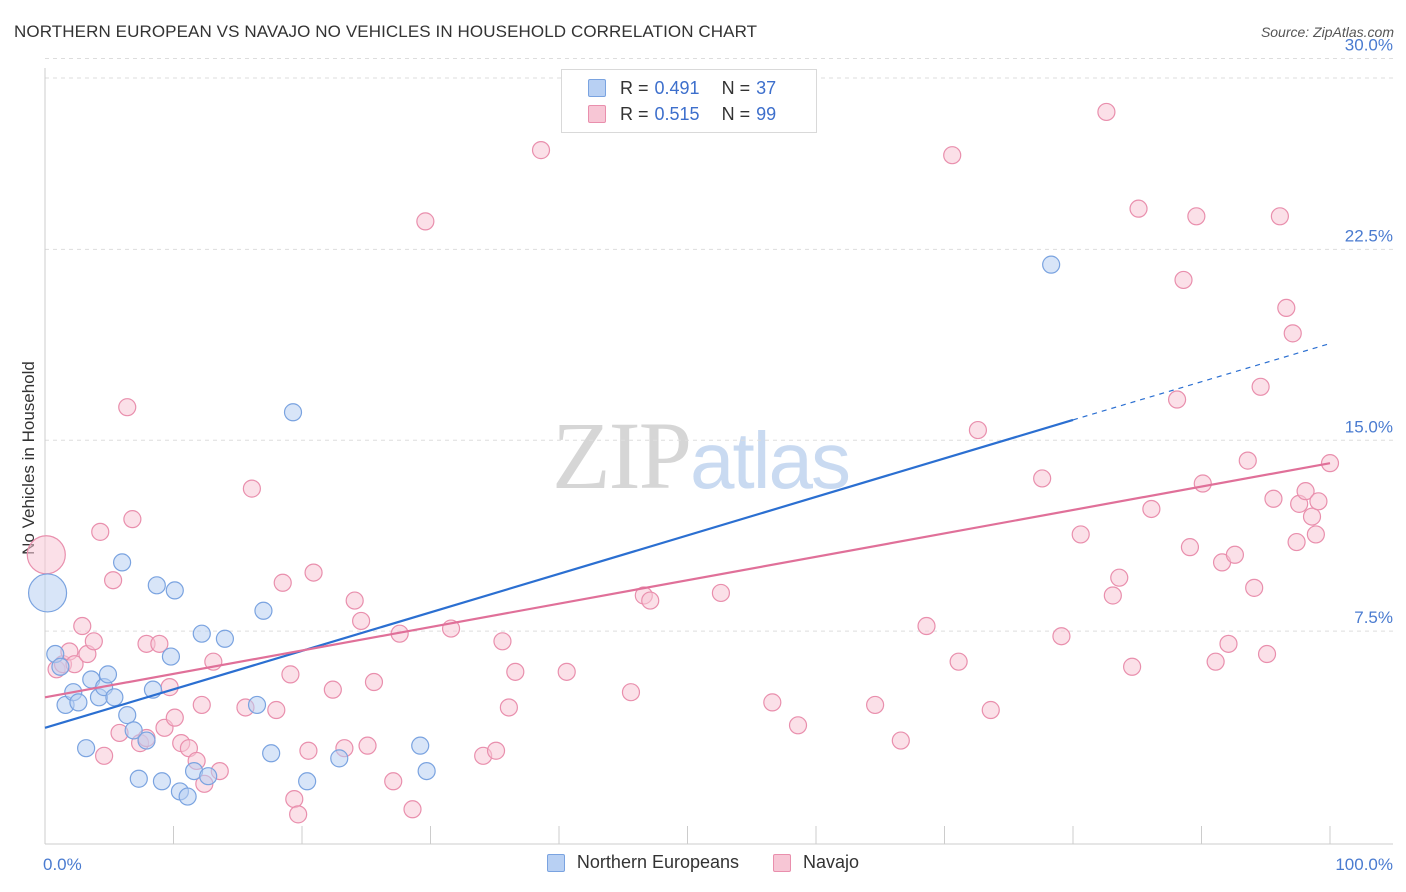 The image size is (1406, 892). Describe the element at coordinates (770, 460) in the screenshot. I see `watermark-atlas: atlas` at that location.